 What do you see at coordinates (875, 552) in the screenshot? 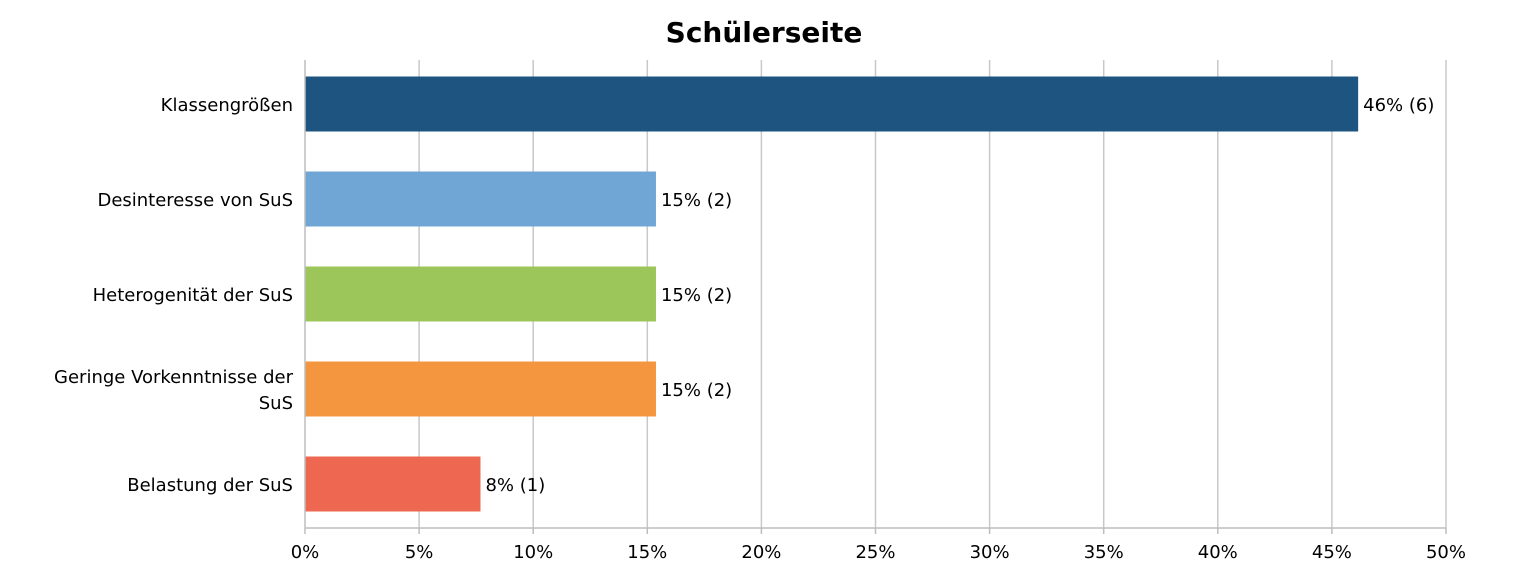
I see `x-tick-label: 25%` at bounding box center [875, 552].